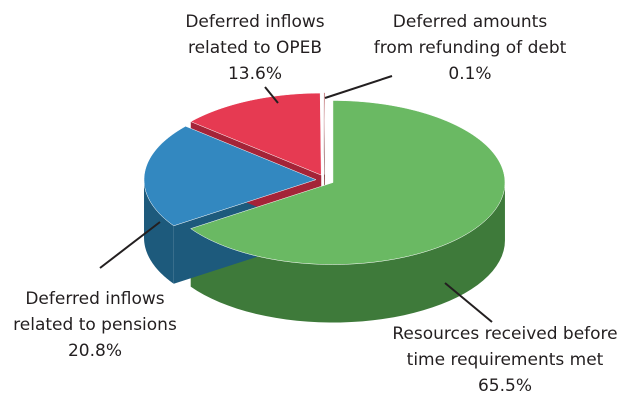  What do you see at coordinates (95, 351) in the screenshot?
I see `value-label: 20.8%` at bounding box center [95, 351].